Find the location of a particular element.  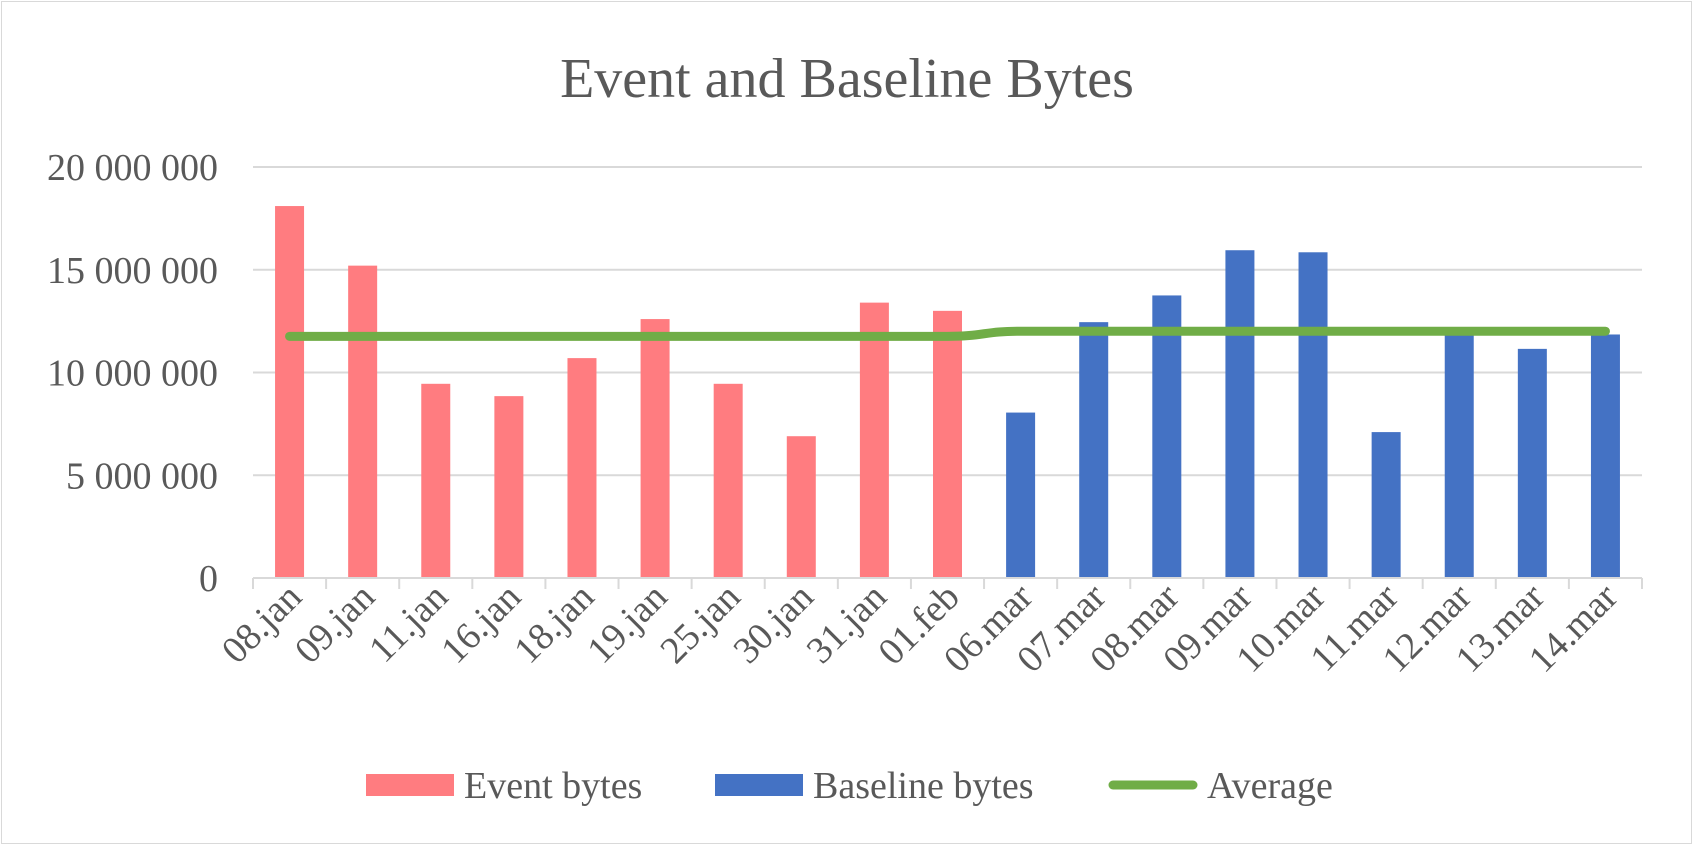

bar-event-bytes-08-jan is located at coordinates (290, 392).